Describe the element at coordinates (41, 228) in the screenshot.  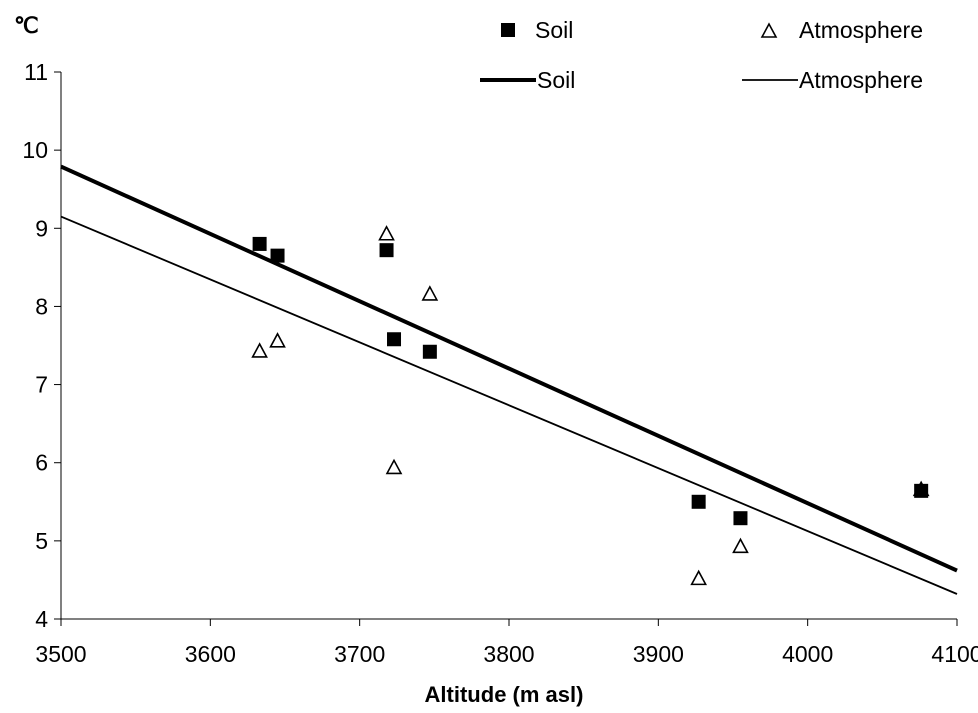
I see `y-tick-label: 9` at that location.